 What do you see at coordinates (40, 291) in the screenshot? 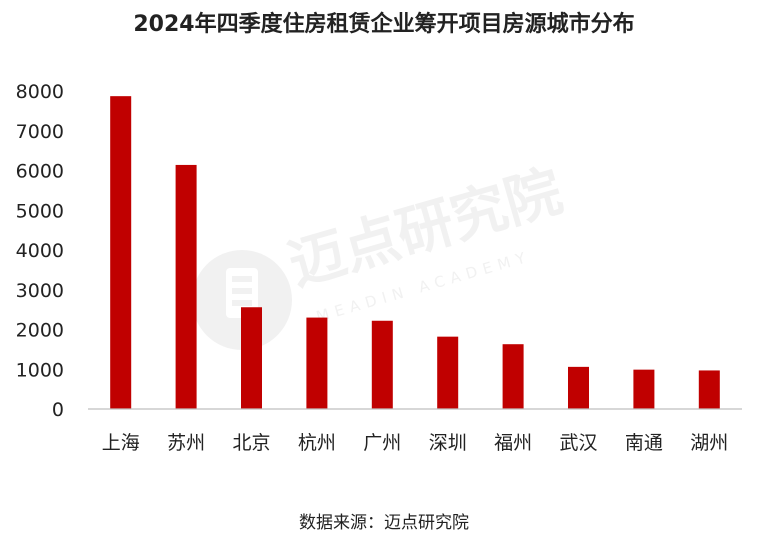
I see `y-tick-label: 3000` at bounding box center [40, 291].